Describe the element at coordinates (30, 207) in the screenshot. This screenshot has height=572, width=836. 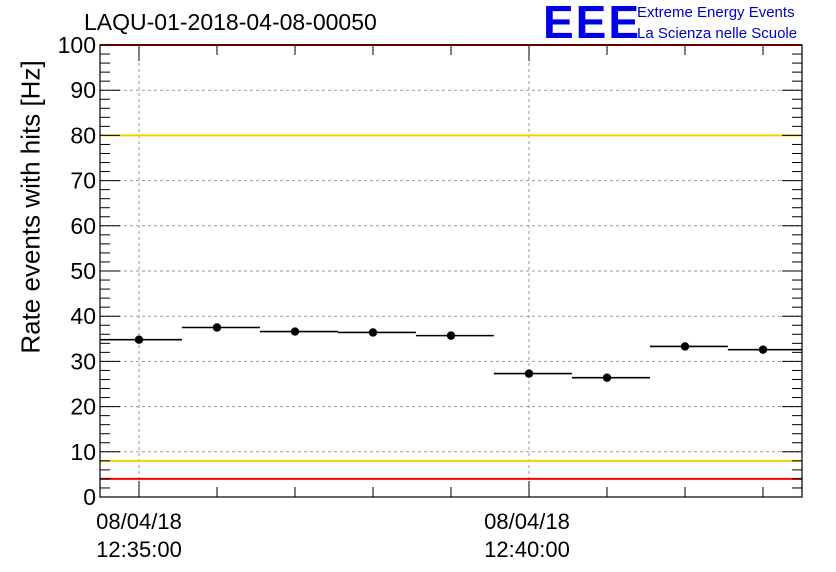
I see `y-axis-label: Rate events with hits [Hz]` at that location.